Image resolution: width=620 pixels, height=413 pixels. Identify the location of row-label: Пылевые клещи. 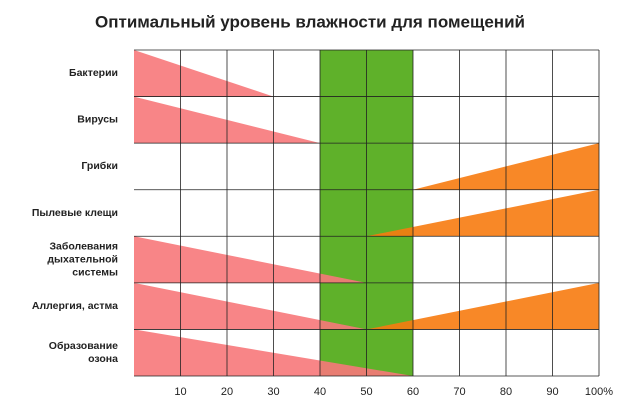
(75, 213).